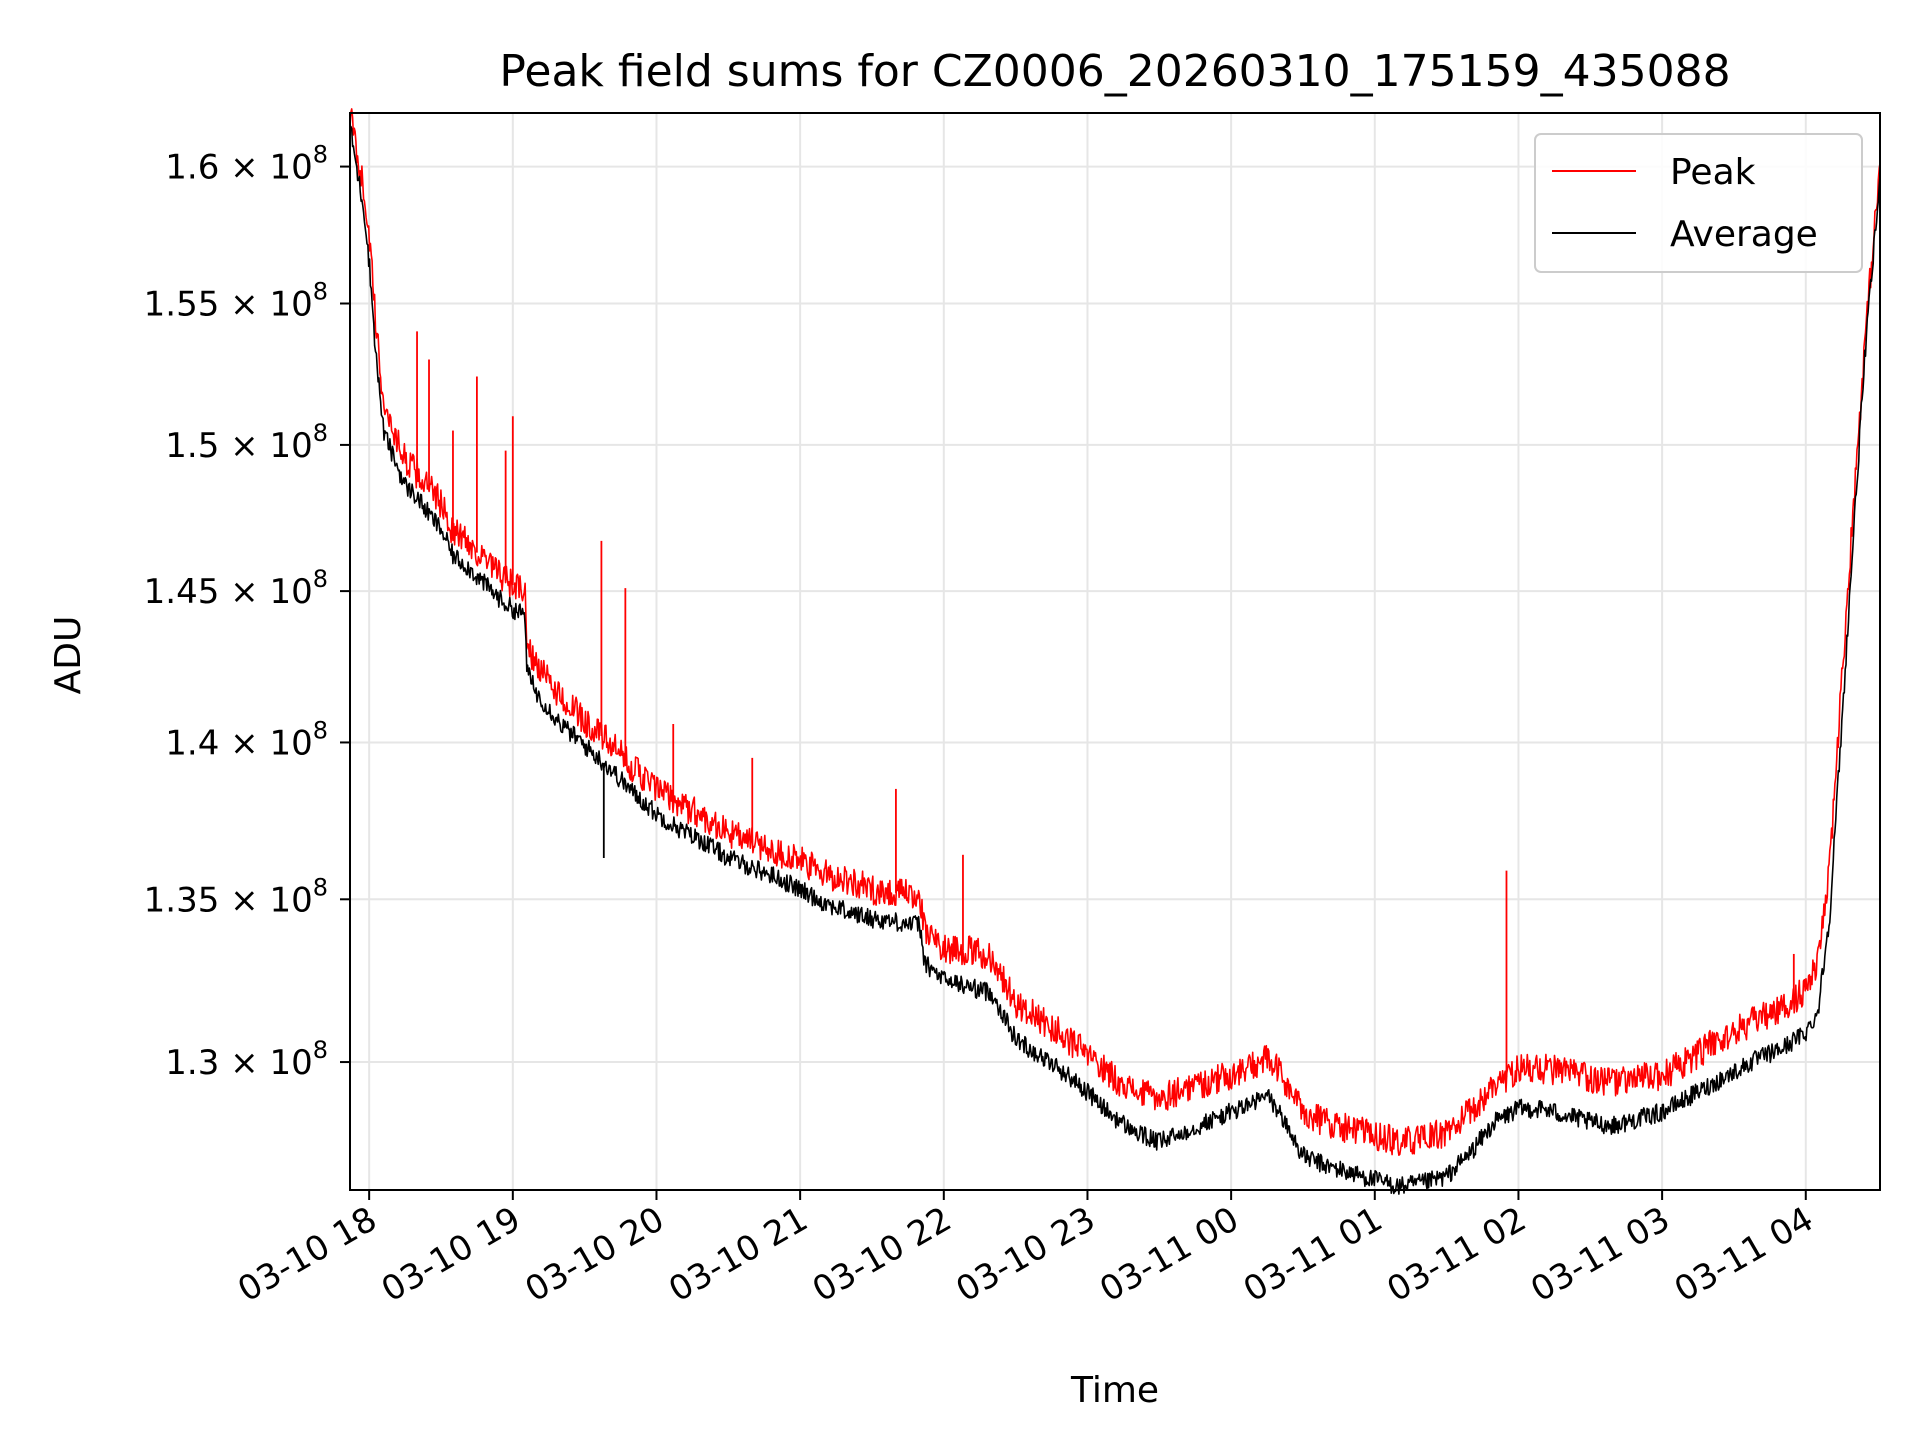  I want to click on legend-label-average: Average, so click(1744, 234).